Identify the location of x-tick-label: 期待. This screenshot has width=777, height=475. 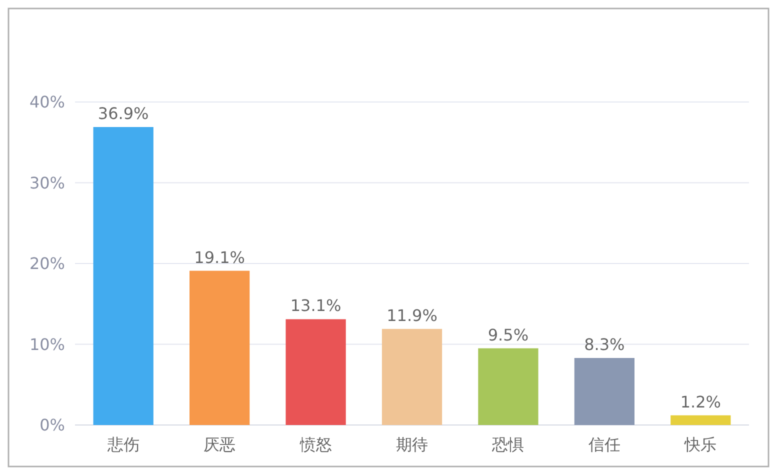
(412, 444).